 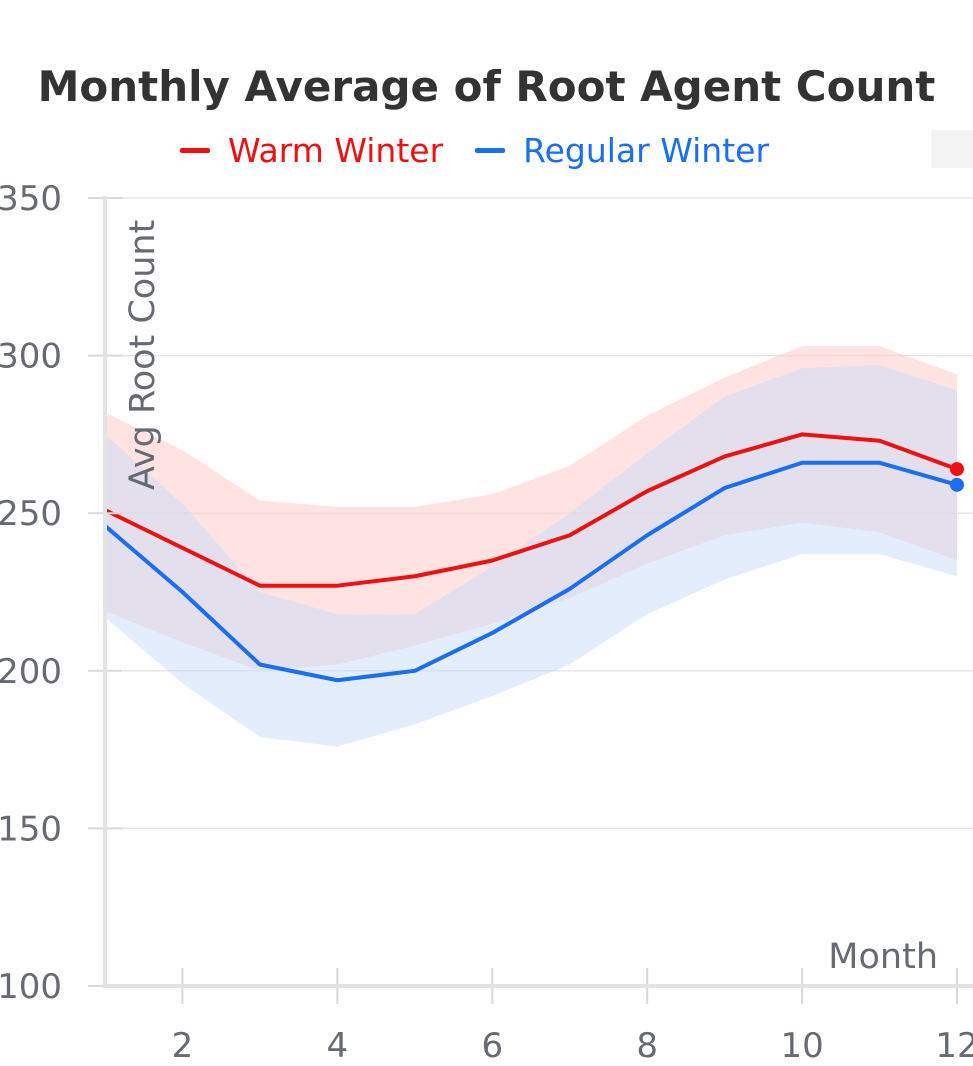 I want to click on y-tick-label: 150, so click(x=31, y=829).